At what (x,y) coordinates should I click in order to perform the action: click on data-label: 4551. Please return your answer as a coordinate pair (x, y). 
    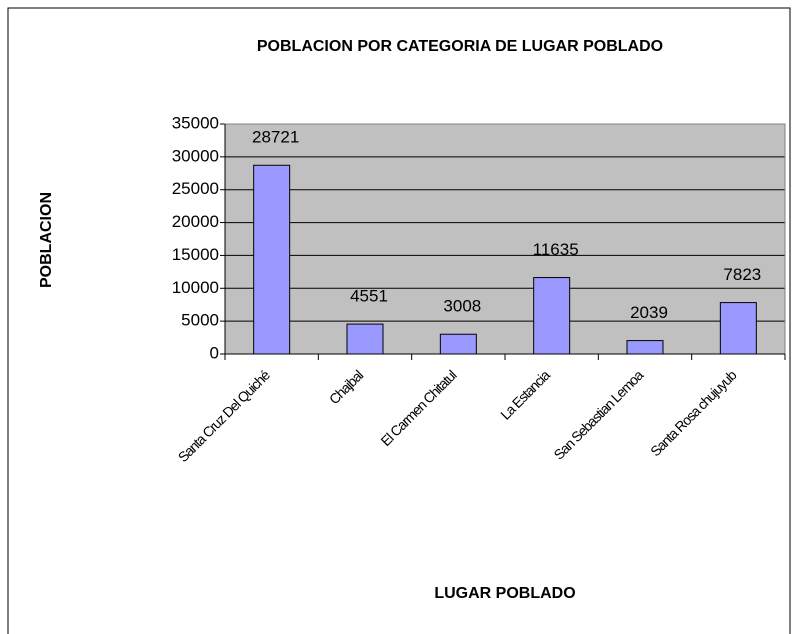
    Looking at the image, I should click on (369, 296).